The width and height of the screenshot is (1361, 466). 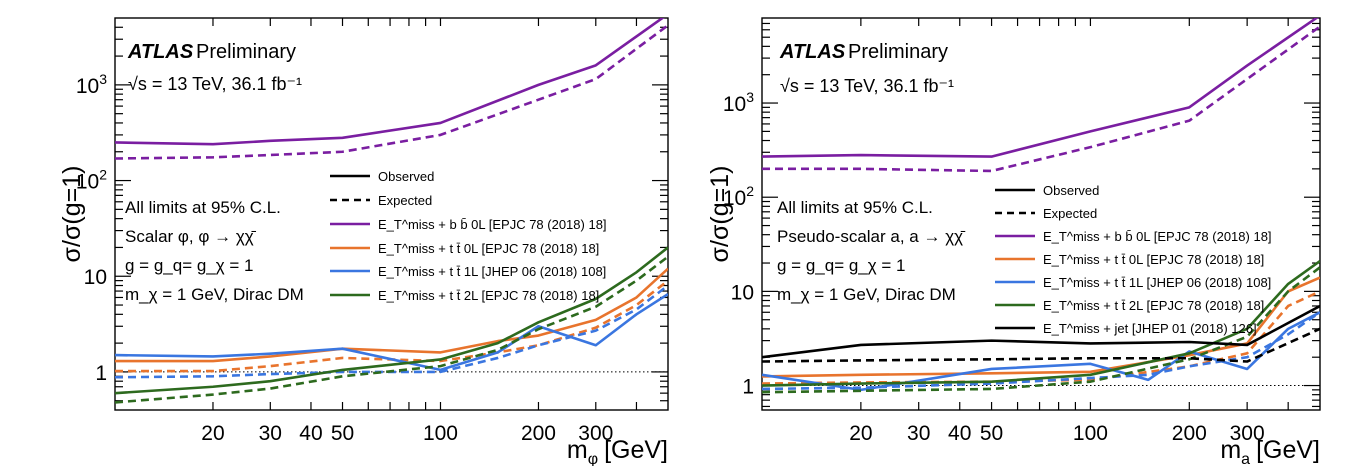 What do you see at coordinates (406, 176) in the screenshot?
I see `left-legend-observed: Observed` at bounding box center [406, 176].